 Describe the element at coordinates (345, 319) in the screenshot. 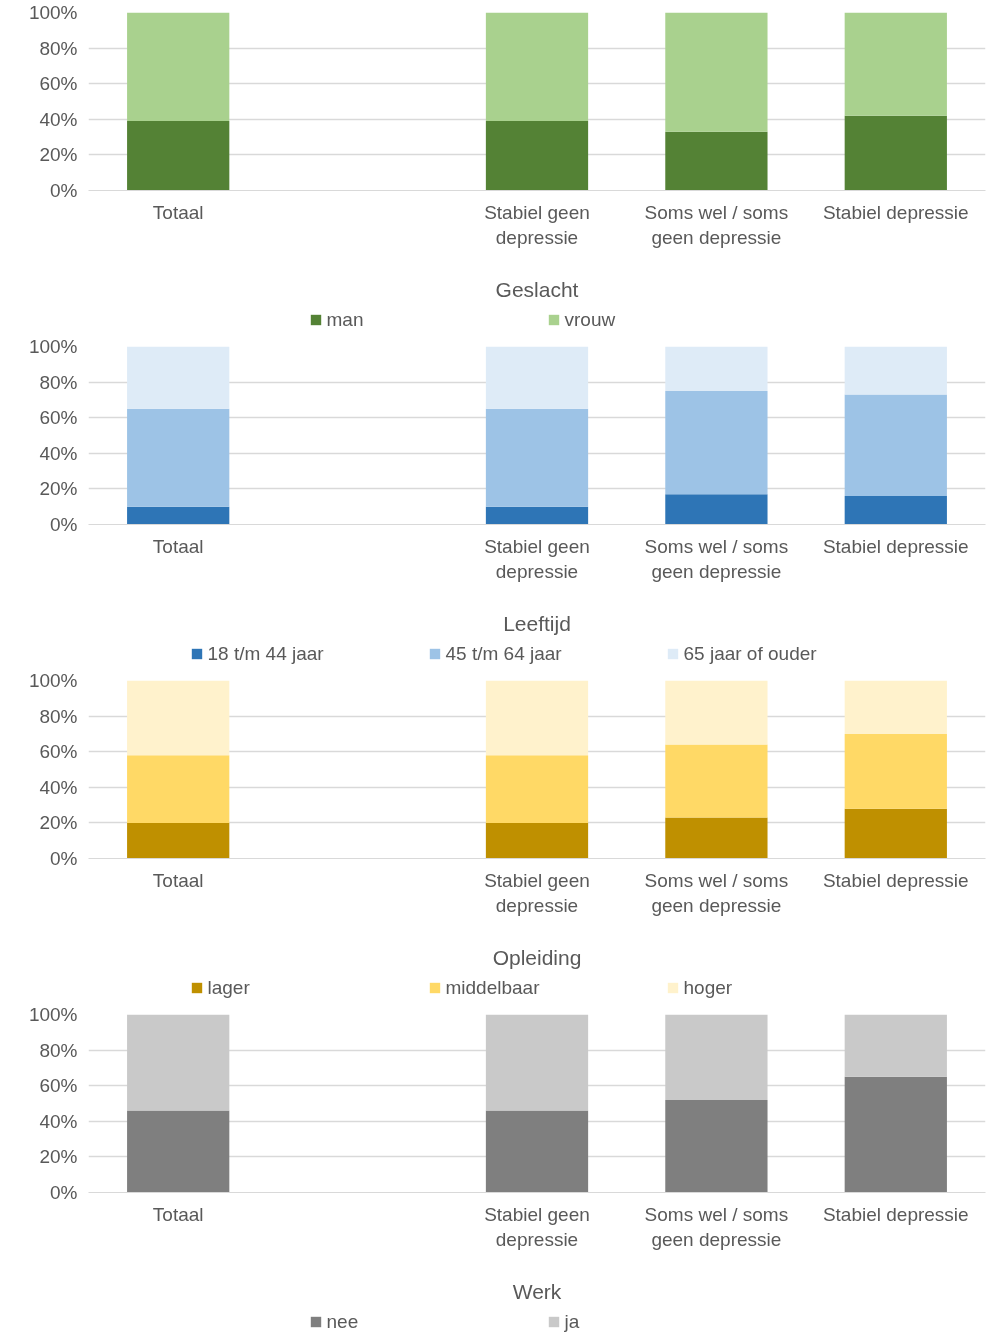

I see `legend-label: man` at that location.